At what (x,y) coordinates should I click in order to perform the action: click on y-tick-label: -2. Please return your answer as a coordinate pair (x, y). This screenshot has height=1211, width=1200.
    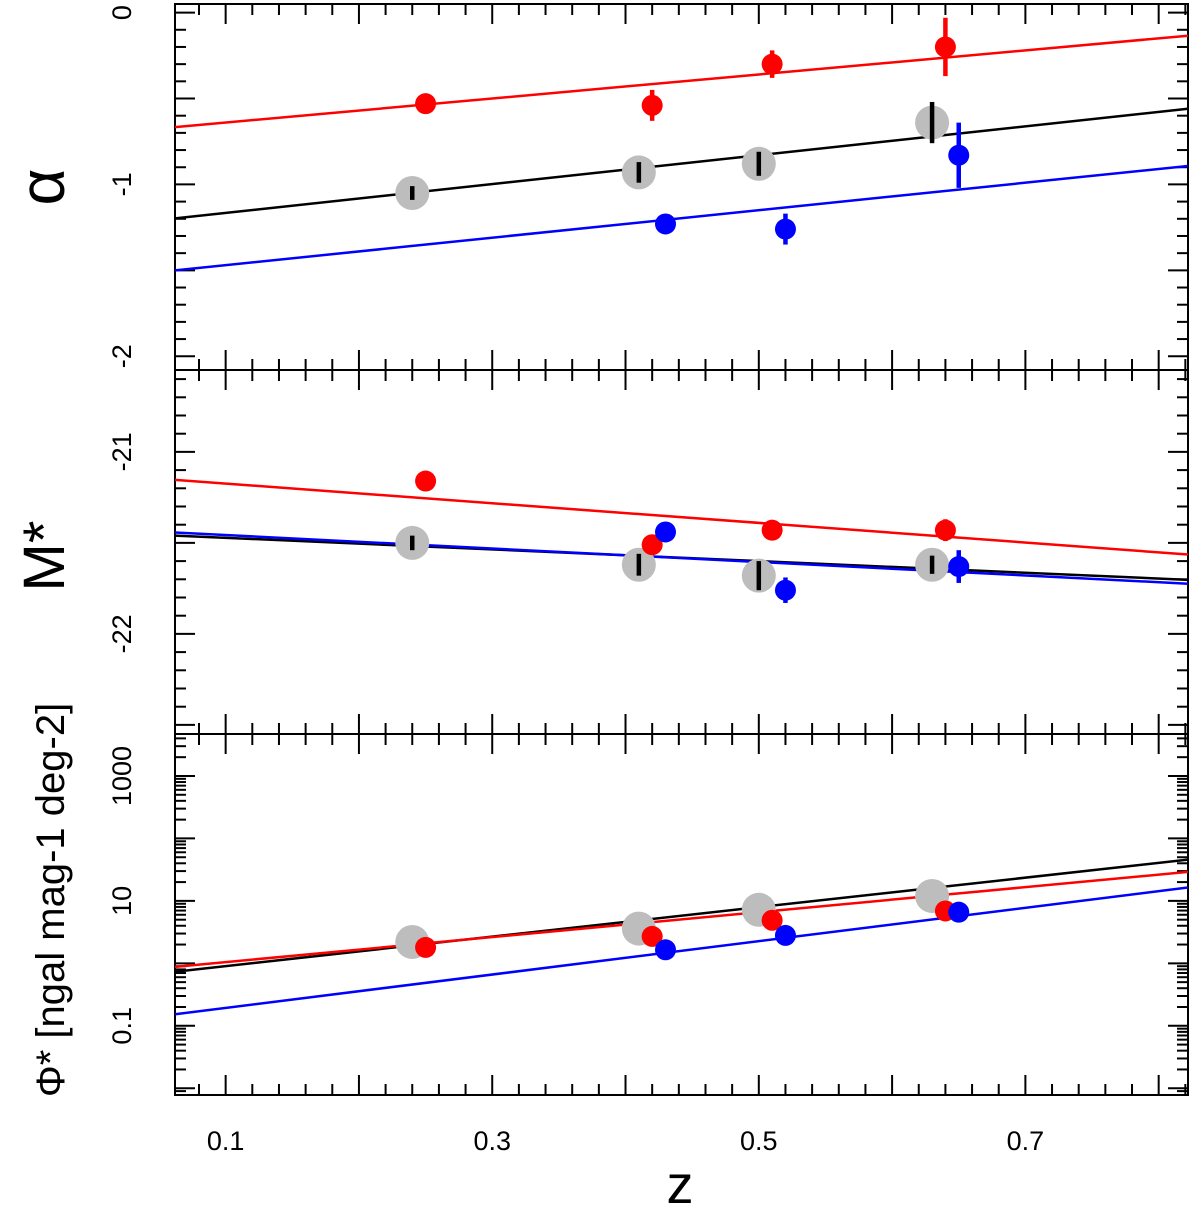
    Looking at the image, I should click on (122, 356).